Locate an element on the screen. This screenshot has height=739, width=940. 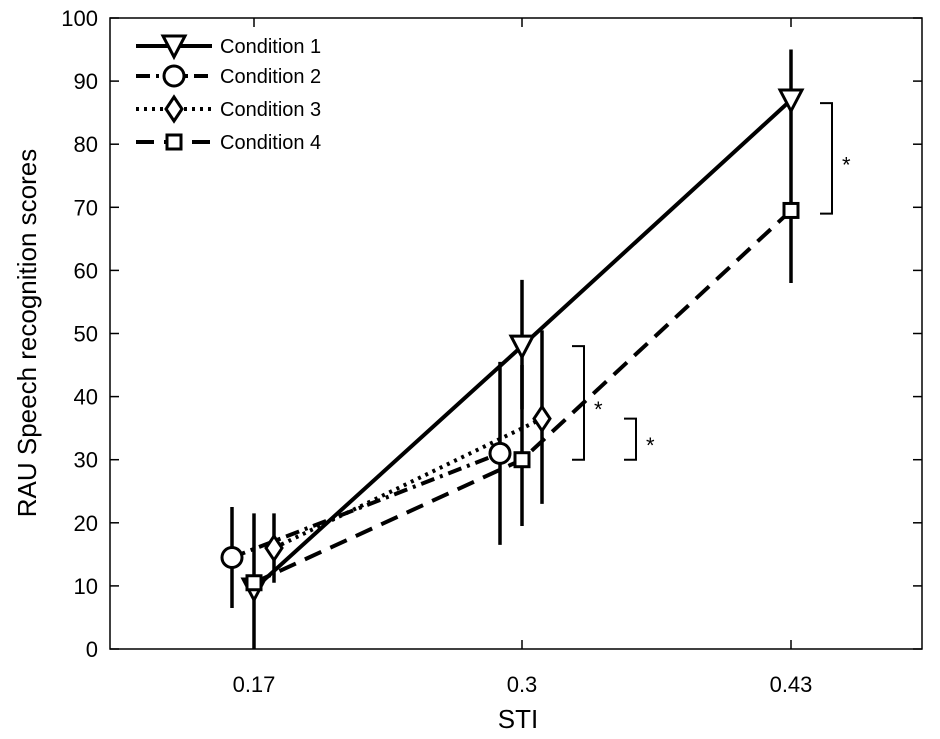
x-tick-label: 0.17 is located at coordinates (254, 684).